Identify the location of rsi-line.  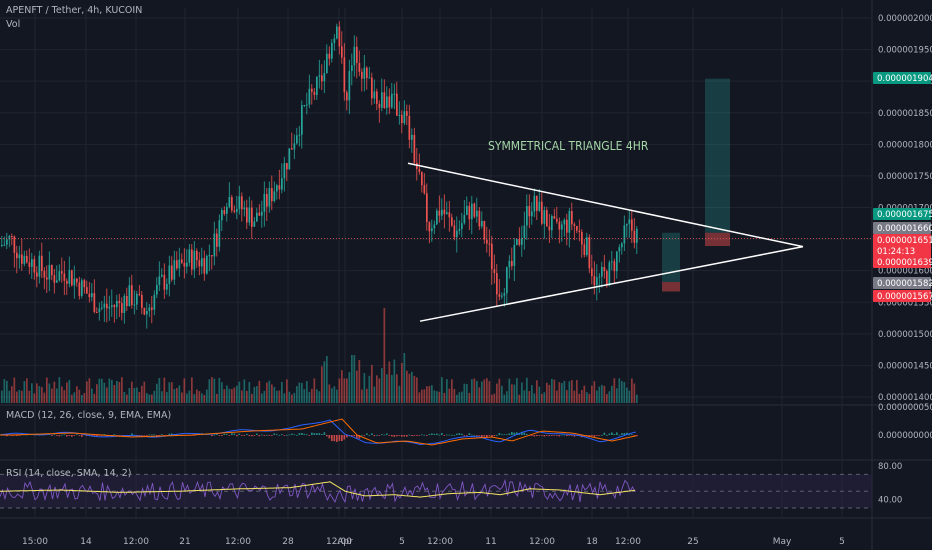
(318, 491).